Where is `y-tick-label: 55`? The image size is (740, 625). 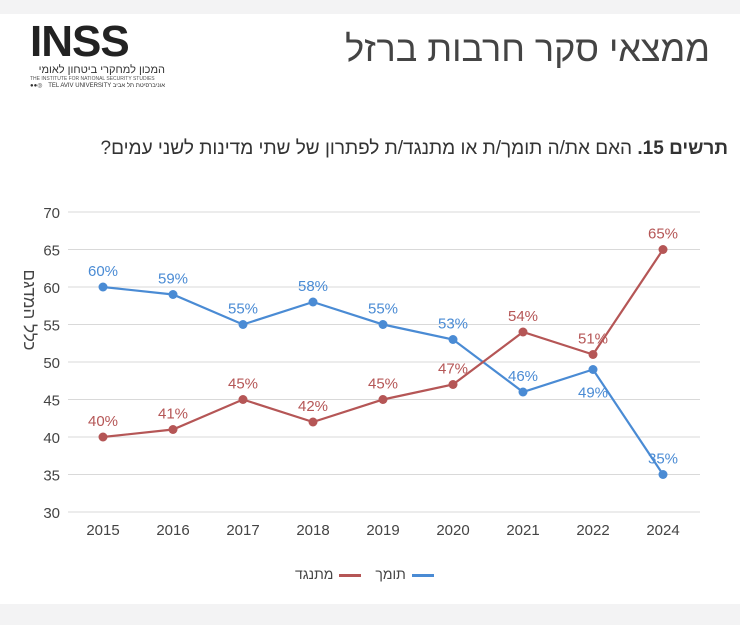
y-tick-label: 55 is located at coordinates (51, 326).